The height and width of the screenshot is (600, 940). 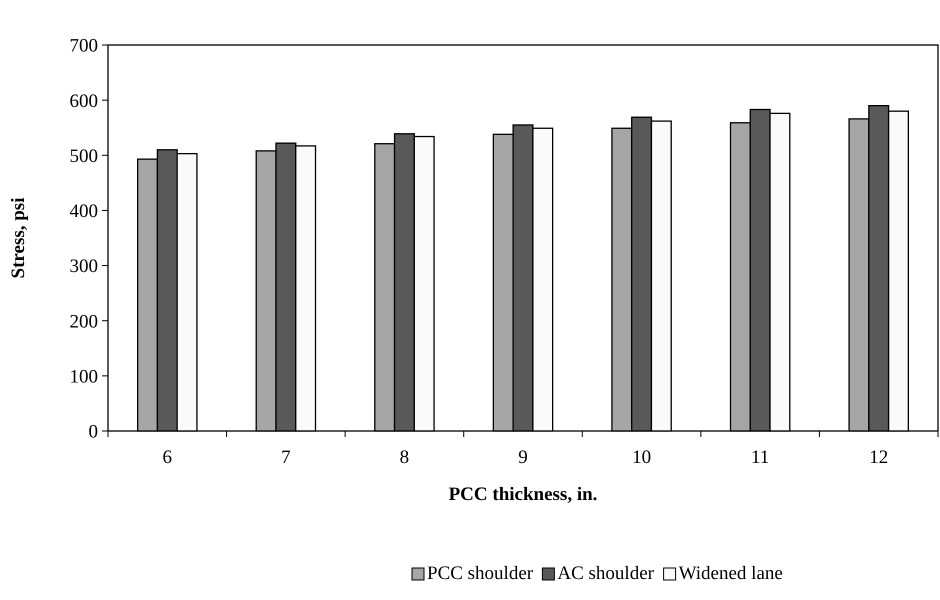 I want to click on x-tick-label: 12, so click(x=878, y=457).